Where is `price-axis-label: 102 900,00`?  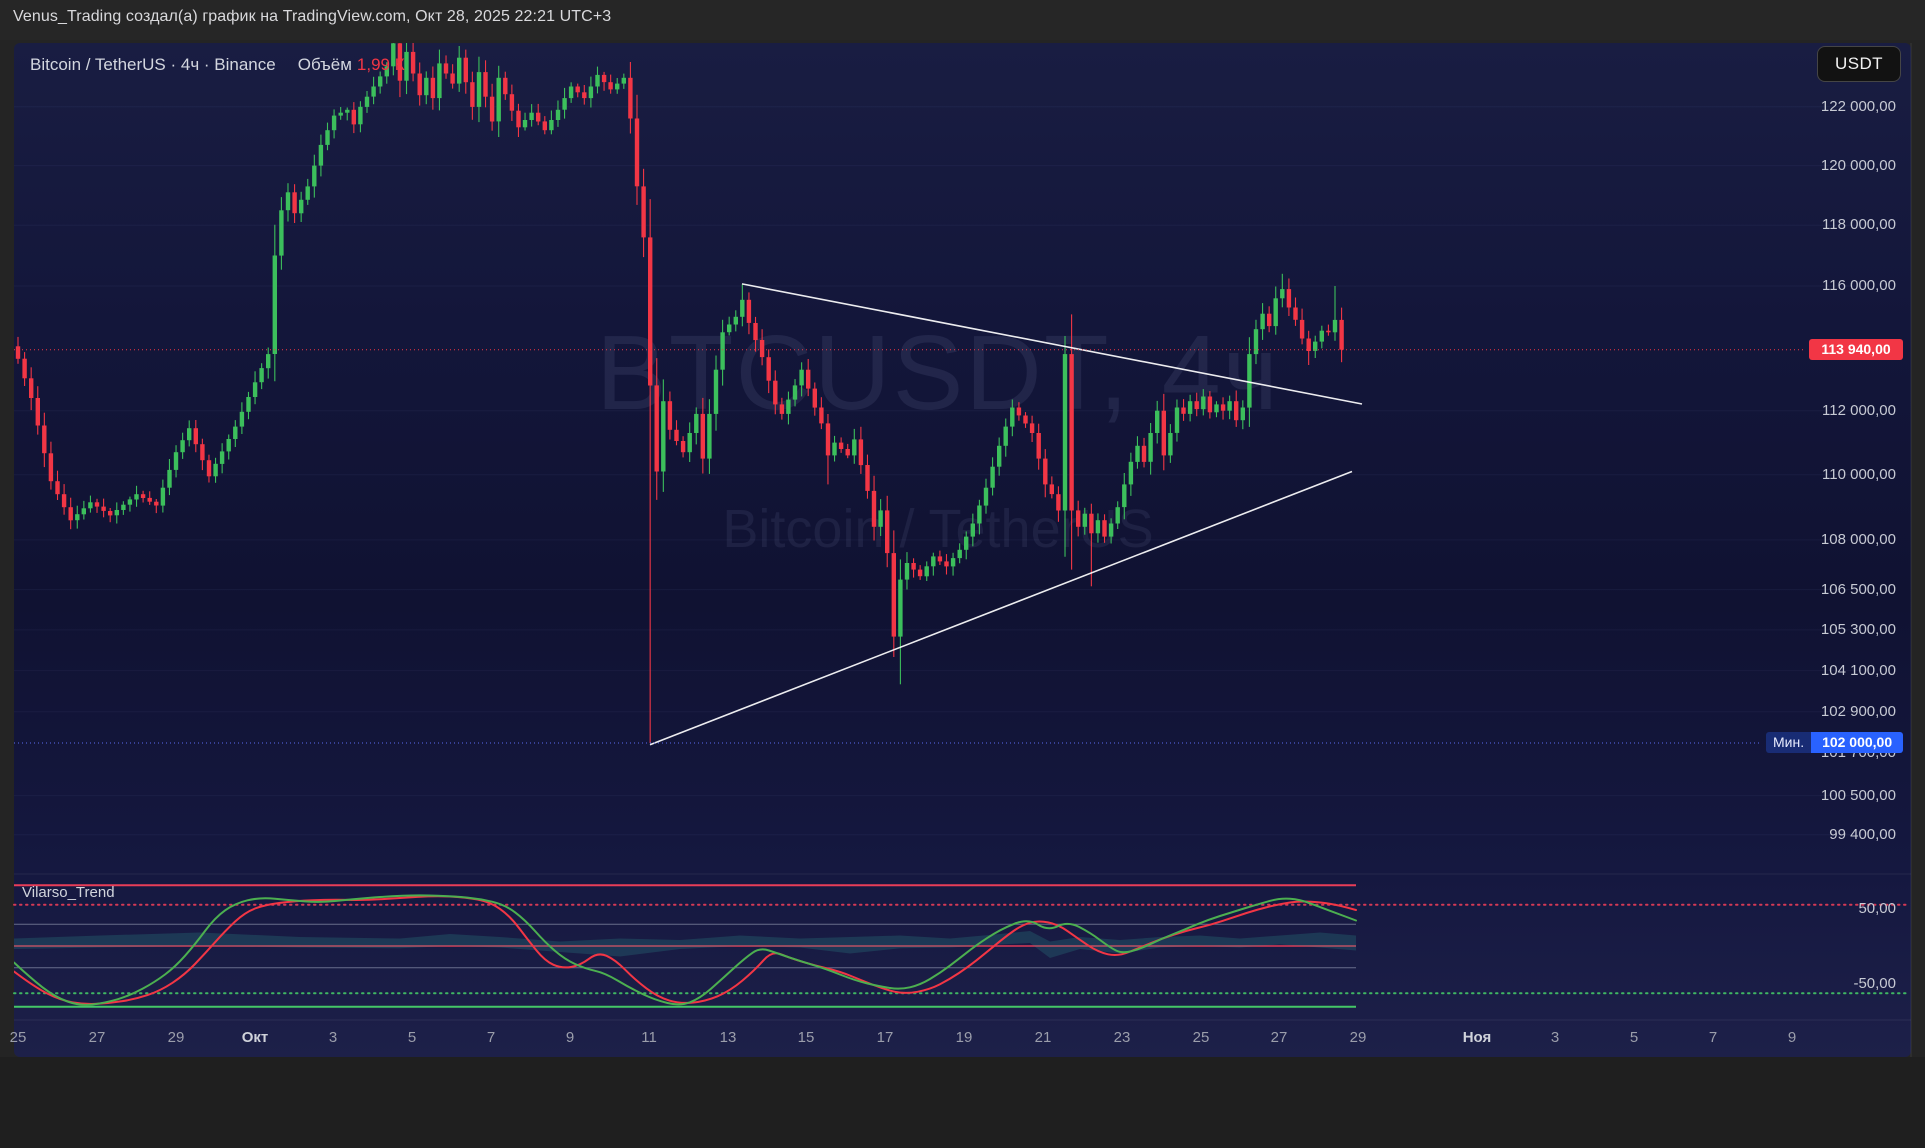
price-axis-label: 102 900,00 is located at coordinates (1858, 711).